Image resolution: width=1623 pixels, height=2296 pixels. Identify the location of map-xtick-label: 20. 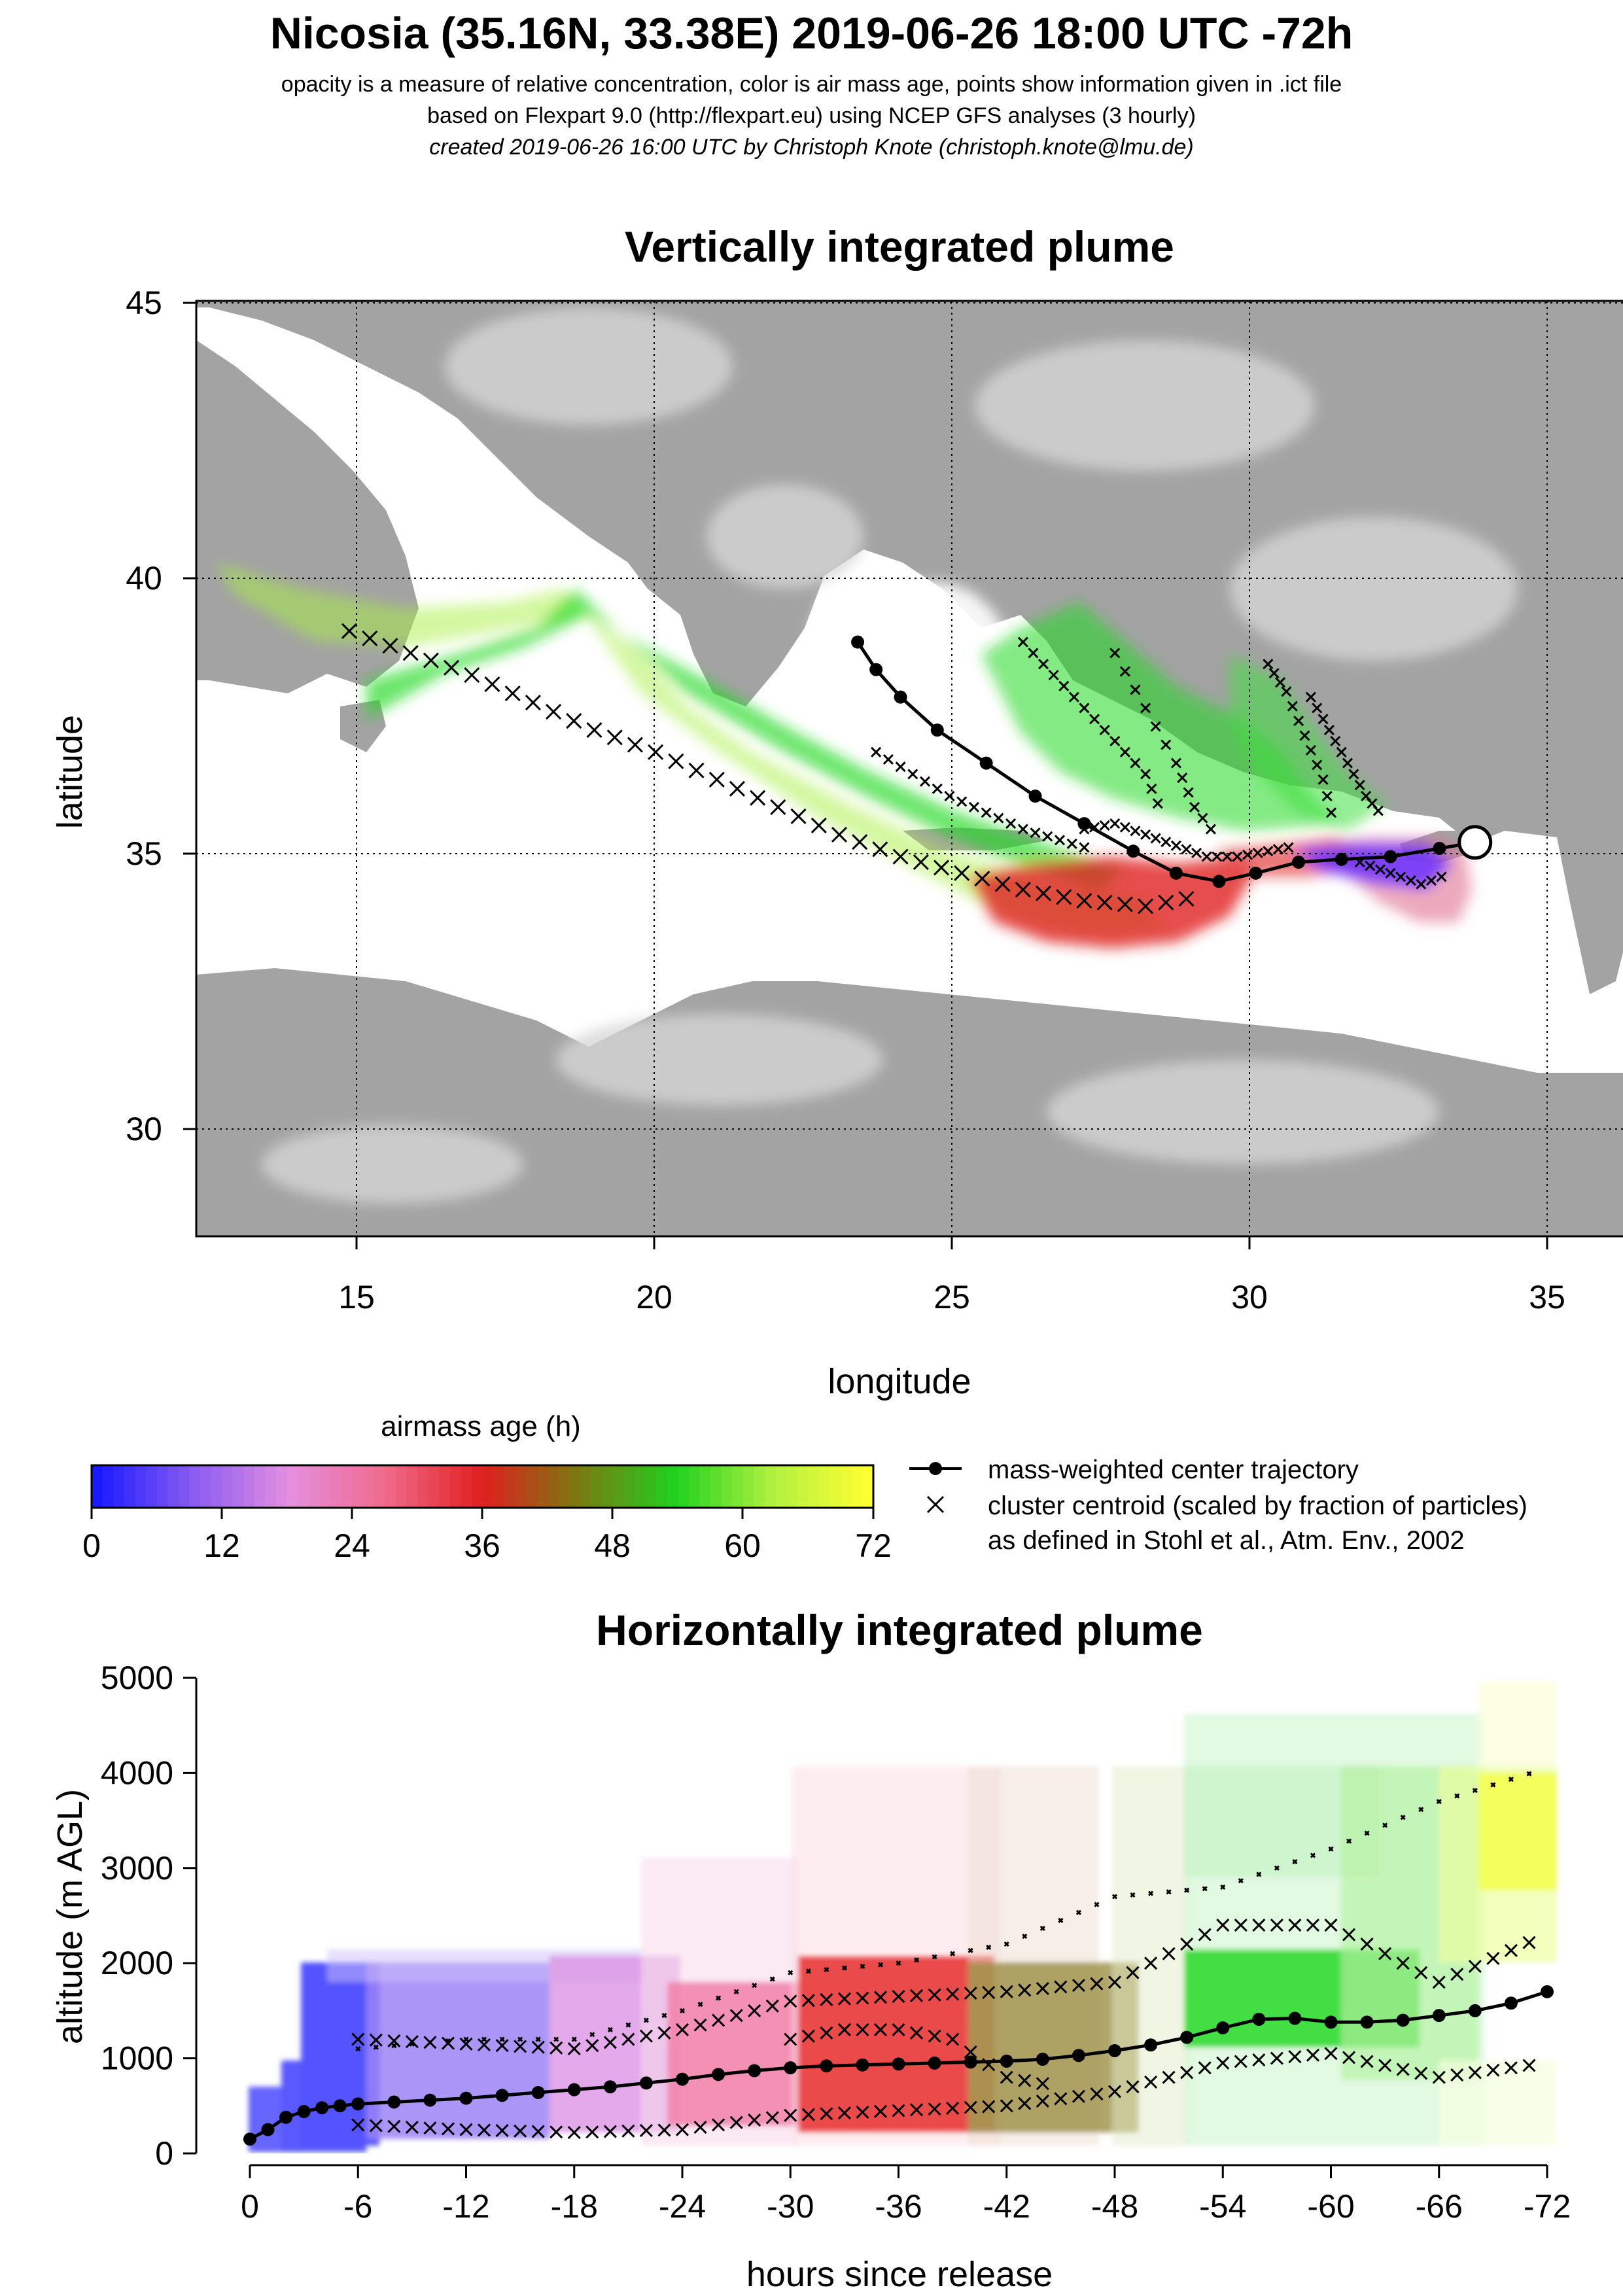
(654, 1297).